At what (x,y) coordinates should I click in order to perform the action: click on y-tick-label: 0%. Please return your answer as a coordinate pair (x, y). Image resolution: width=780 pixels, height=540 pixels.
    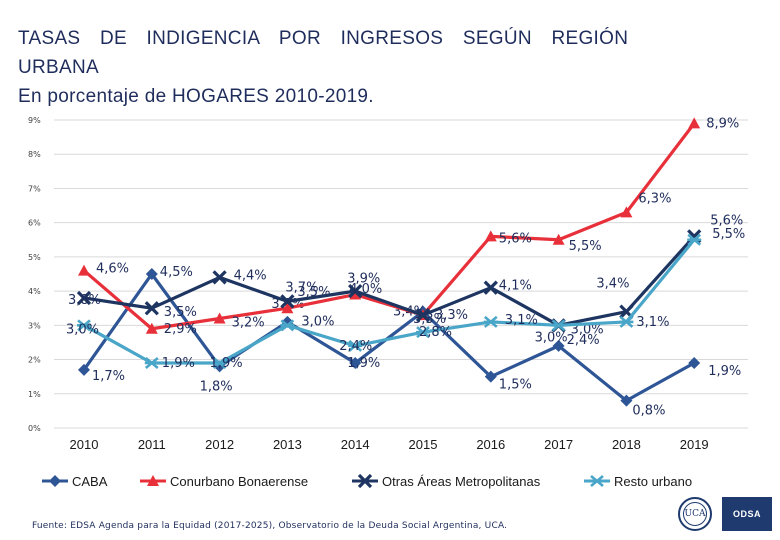
    Looking at the image, I should click on (34, 428).